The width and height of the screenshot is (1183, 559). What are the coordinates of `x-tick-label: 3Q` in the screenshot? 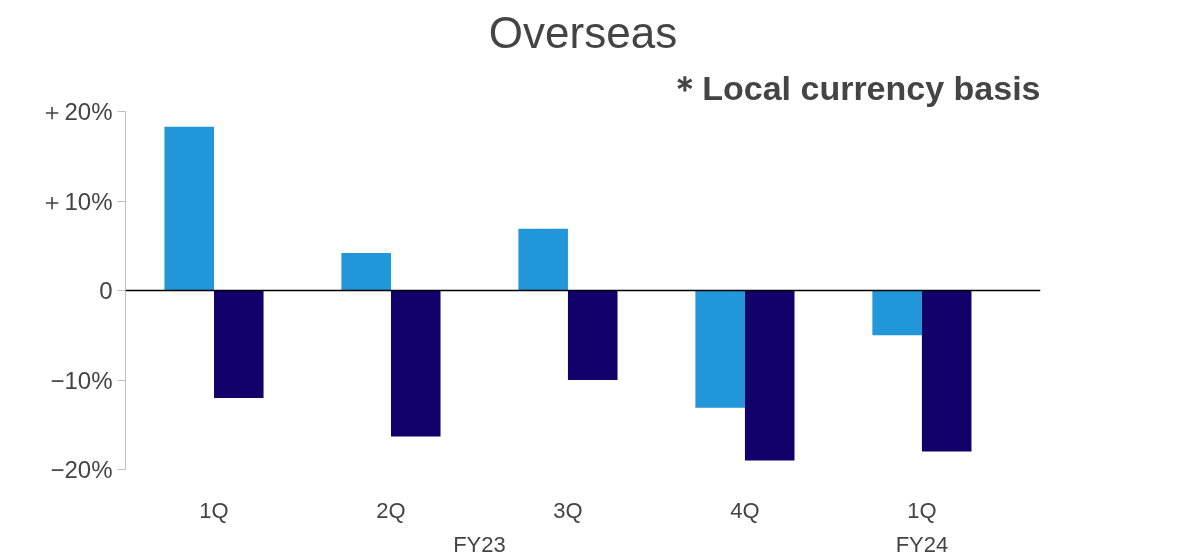 It's located at (568, 510).